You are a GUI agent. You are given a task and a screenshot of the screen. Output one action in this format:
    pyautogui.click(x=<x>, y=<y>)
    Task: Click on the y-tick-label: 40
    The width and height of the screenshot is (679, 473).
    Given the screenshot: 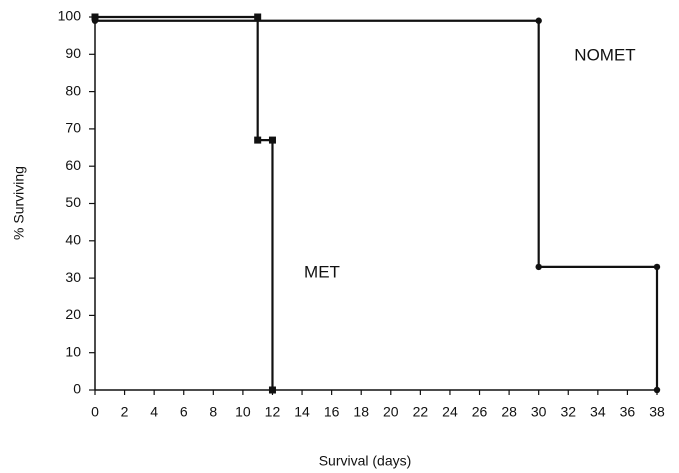 What is the action you would take?
    pyautogui.click(x=73, y=240)
    